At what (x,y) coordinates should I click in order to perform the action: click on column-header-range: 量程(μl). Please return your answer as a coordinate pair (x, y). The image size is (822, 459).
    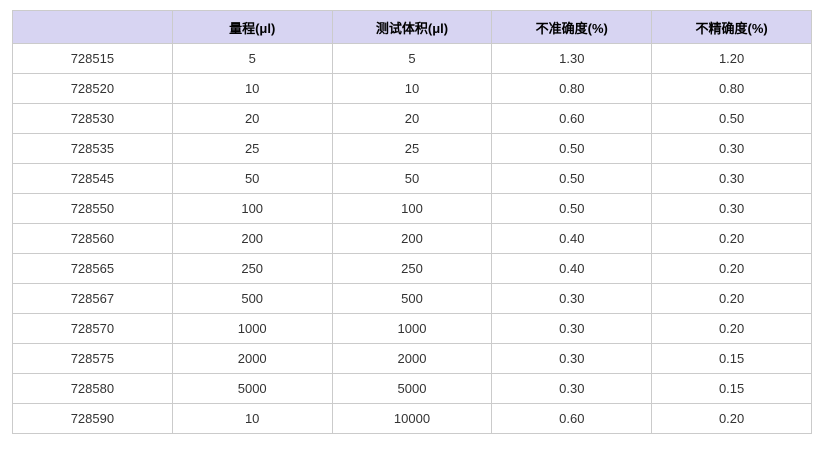
    Looking at the image, I should click on (252, 27).